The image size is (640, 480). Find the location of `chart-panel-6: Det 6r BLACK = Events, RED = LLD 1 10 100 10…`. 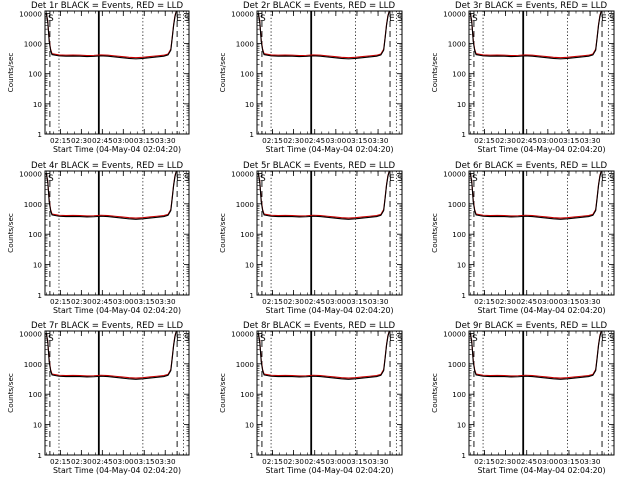

chart-panel-6: Det 6r BLACK = Events, RED = LLD 1 10 100 10… is located at coordinates (522, 238).